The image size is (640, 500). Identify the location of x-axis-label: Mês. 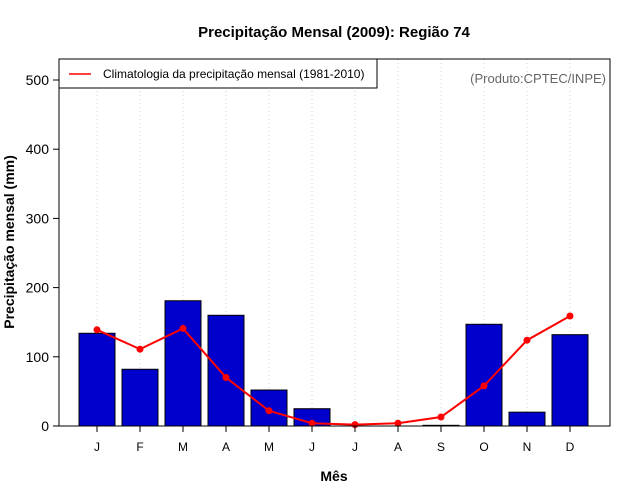
(333, 476).